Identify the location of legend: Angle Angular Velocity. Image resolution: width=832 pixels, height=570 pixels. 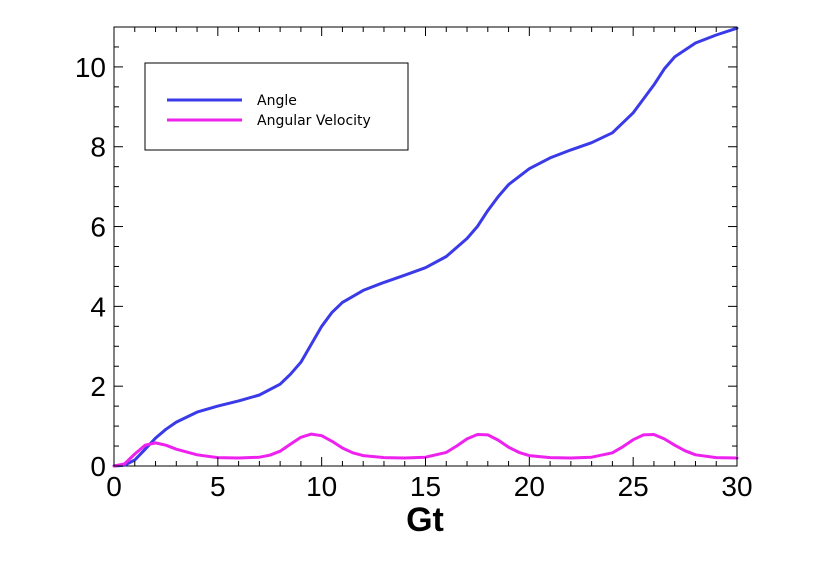
(276, 106).